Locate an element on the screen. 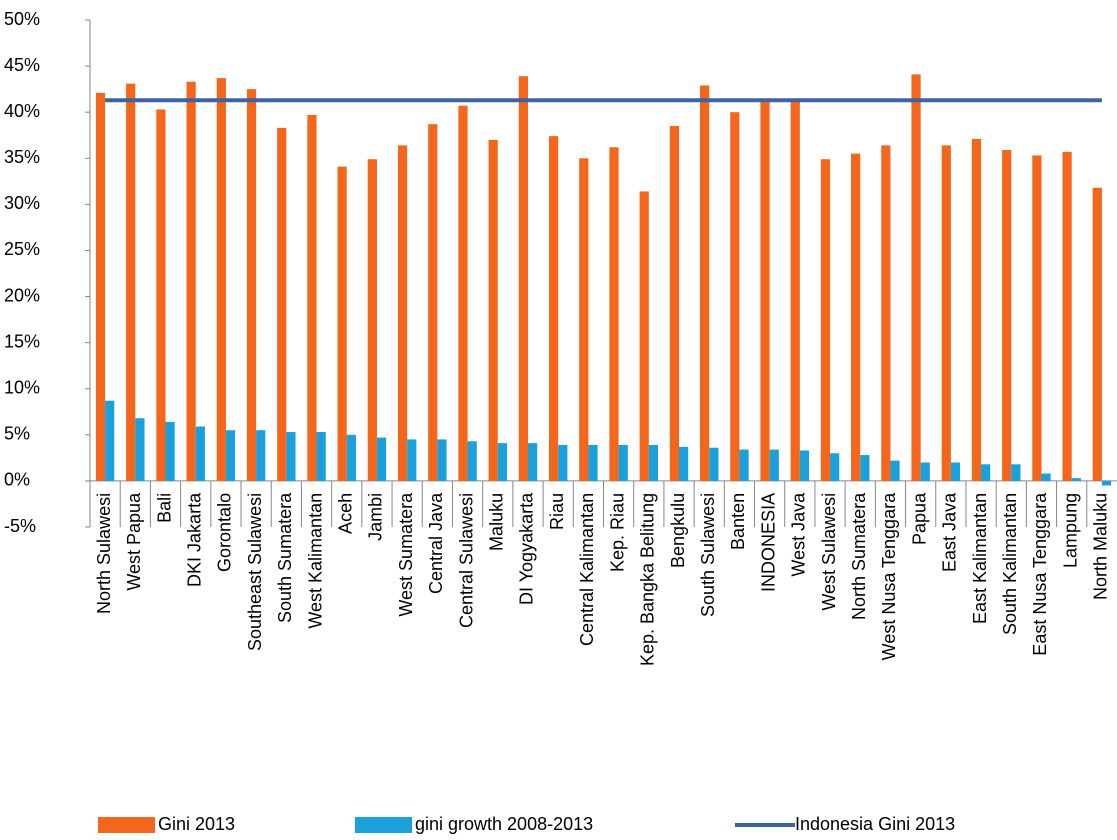 The height and width of the screenshot is (840, 1117). x-tick-label: West Papua is located at coordinates (134, 541).